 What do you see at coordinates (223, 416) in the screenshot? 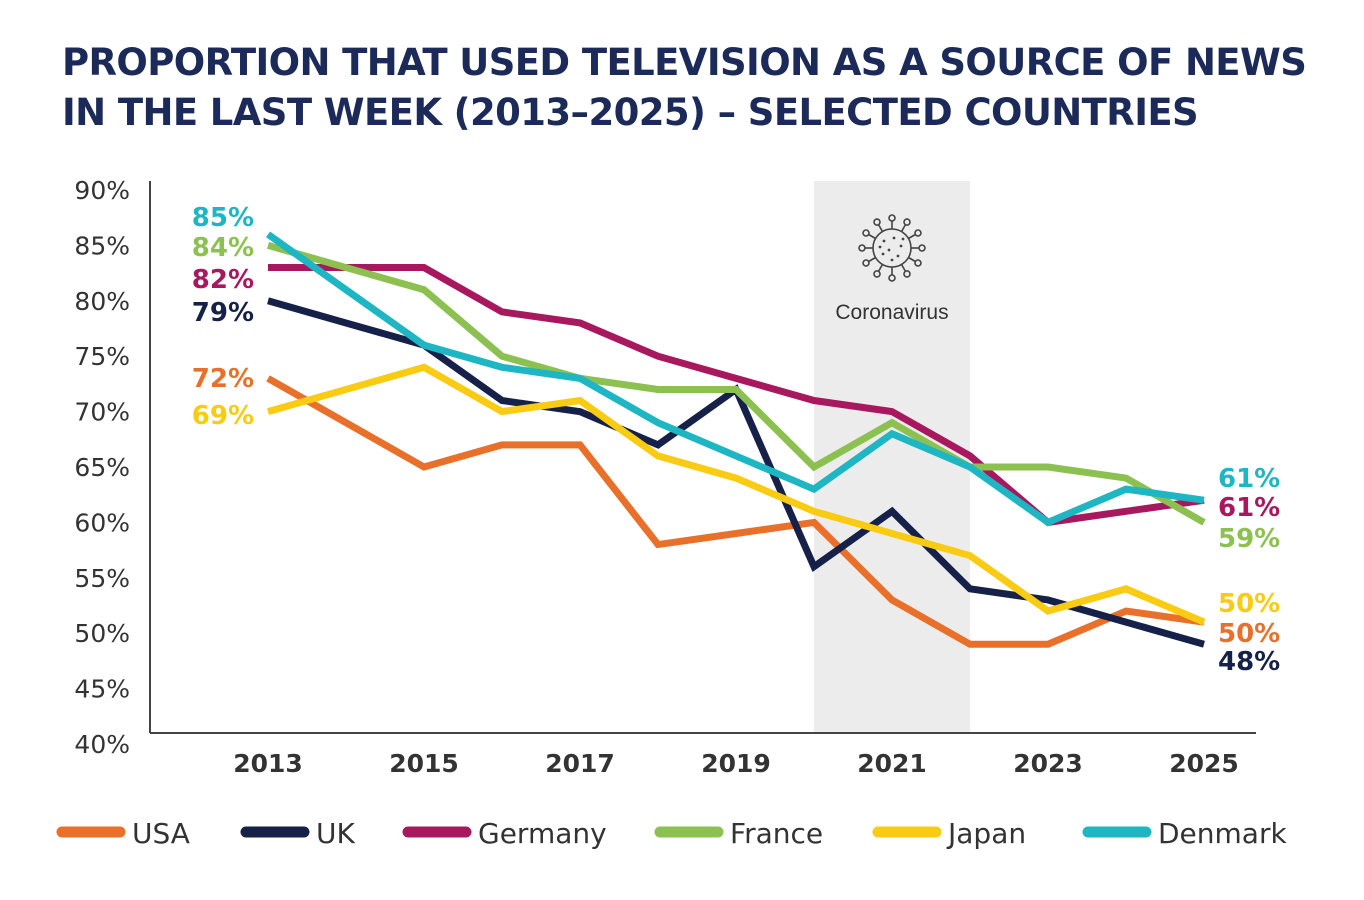
I see `start-label-japan: 69%` at bounding box center [223, 416].